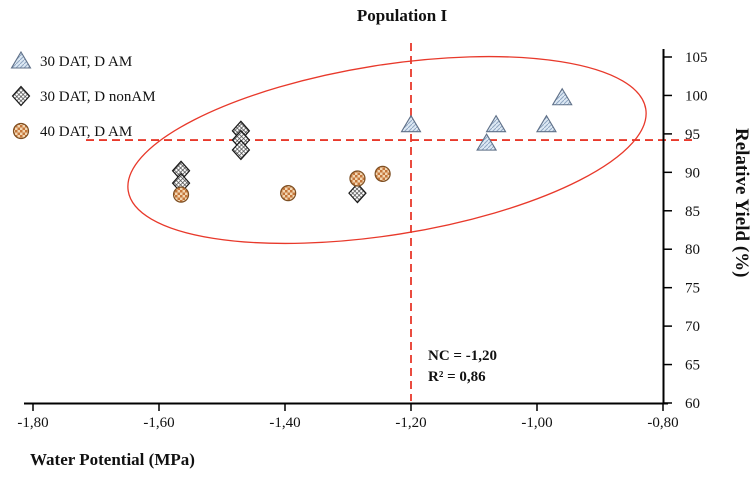  Describe the element at coordinates (692, 135) in the screenshot. I see `y-tick-label: 95` at that location.